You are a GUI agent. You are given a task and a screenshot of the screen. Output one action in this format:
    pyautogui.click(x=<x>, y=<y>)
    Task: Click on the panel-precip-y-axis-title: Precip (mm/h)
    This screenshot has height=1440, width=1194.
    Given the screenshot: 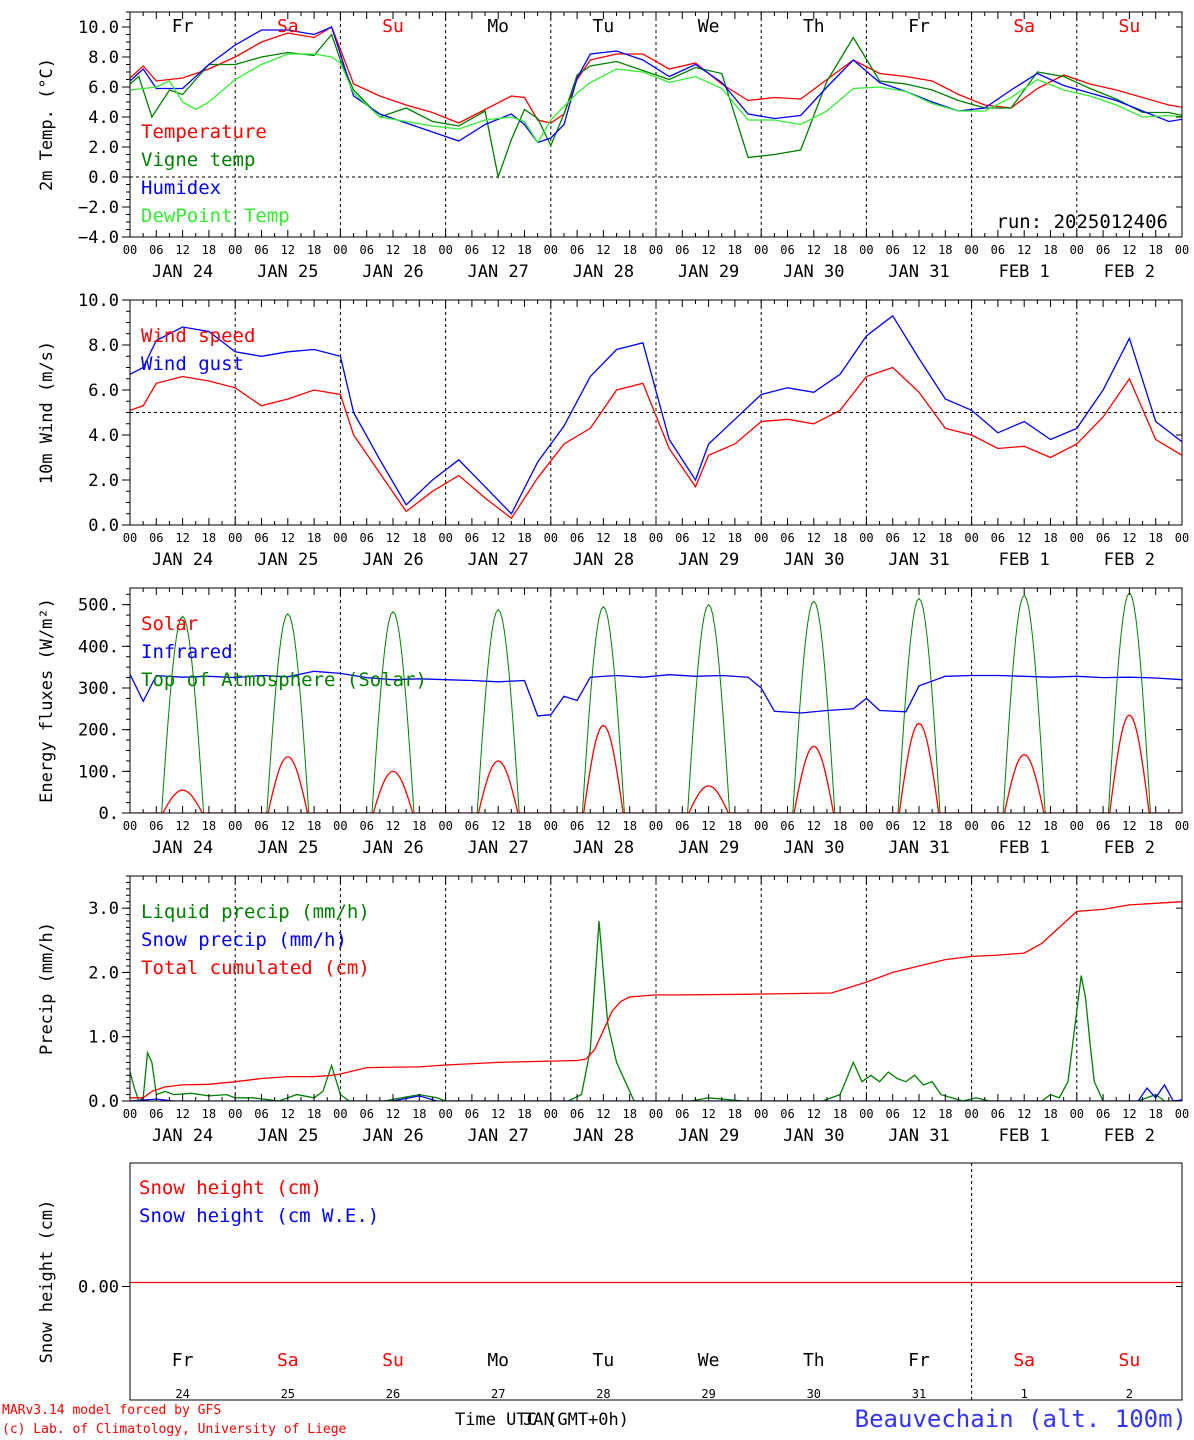 What is the action you would take?
    pyautogui.click(x=47, y=988)
    